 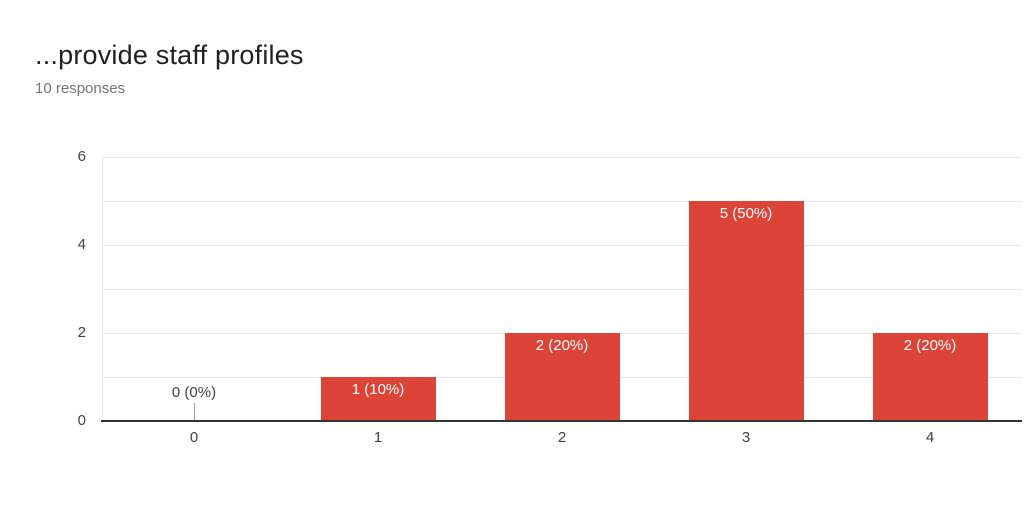 I want to click on response-count: 10 responses, so click(x=80, y=88).